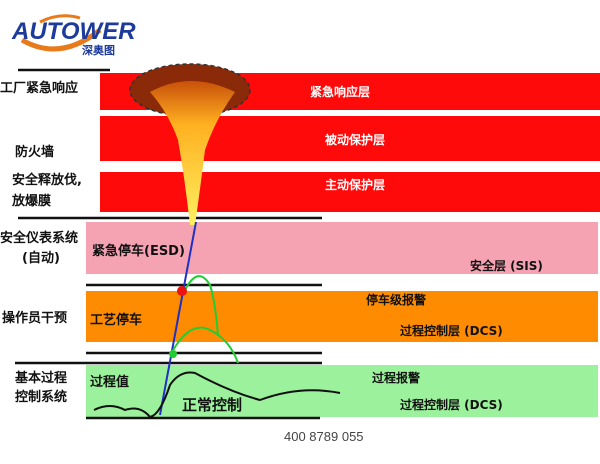 This screenshot has width=600, height=464. Describe the element at coordinates (342, 391) in the screenshot. I see `band-bpcs` at that location.